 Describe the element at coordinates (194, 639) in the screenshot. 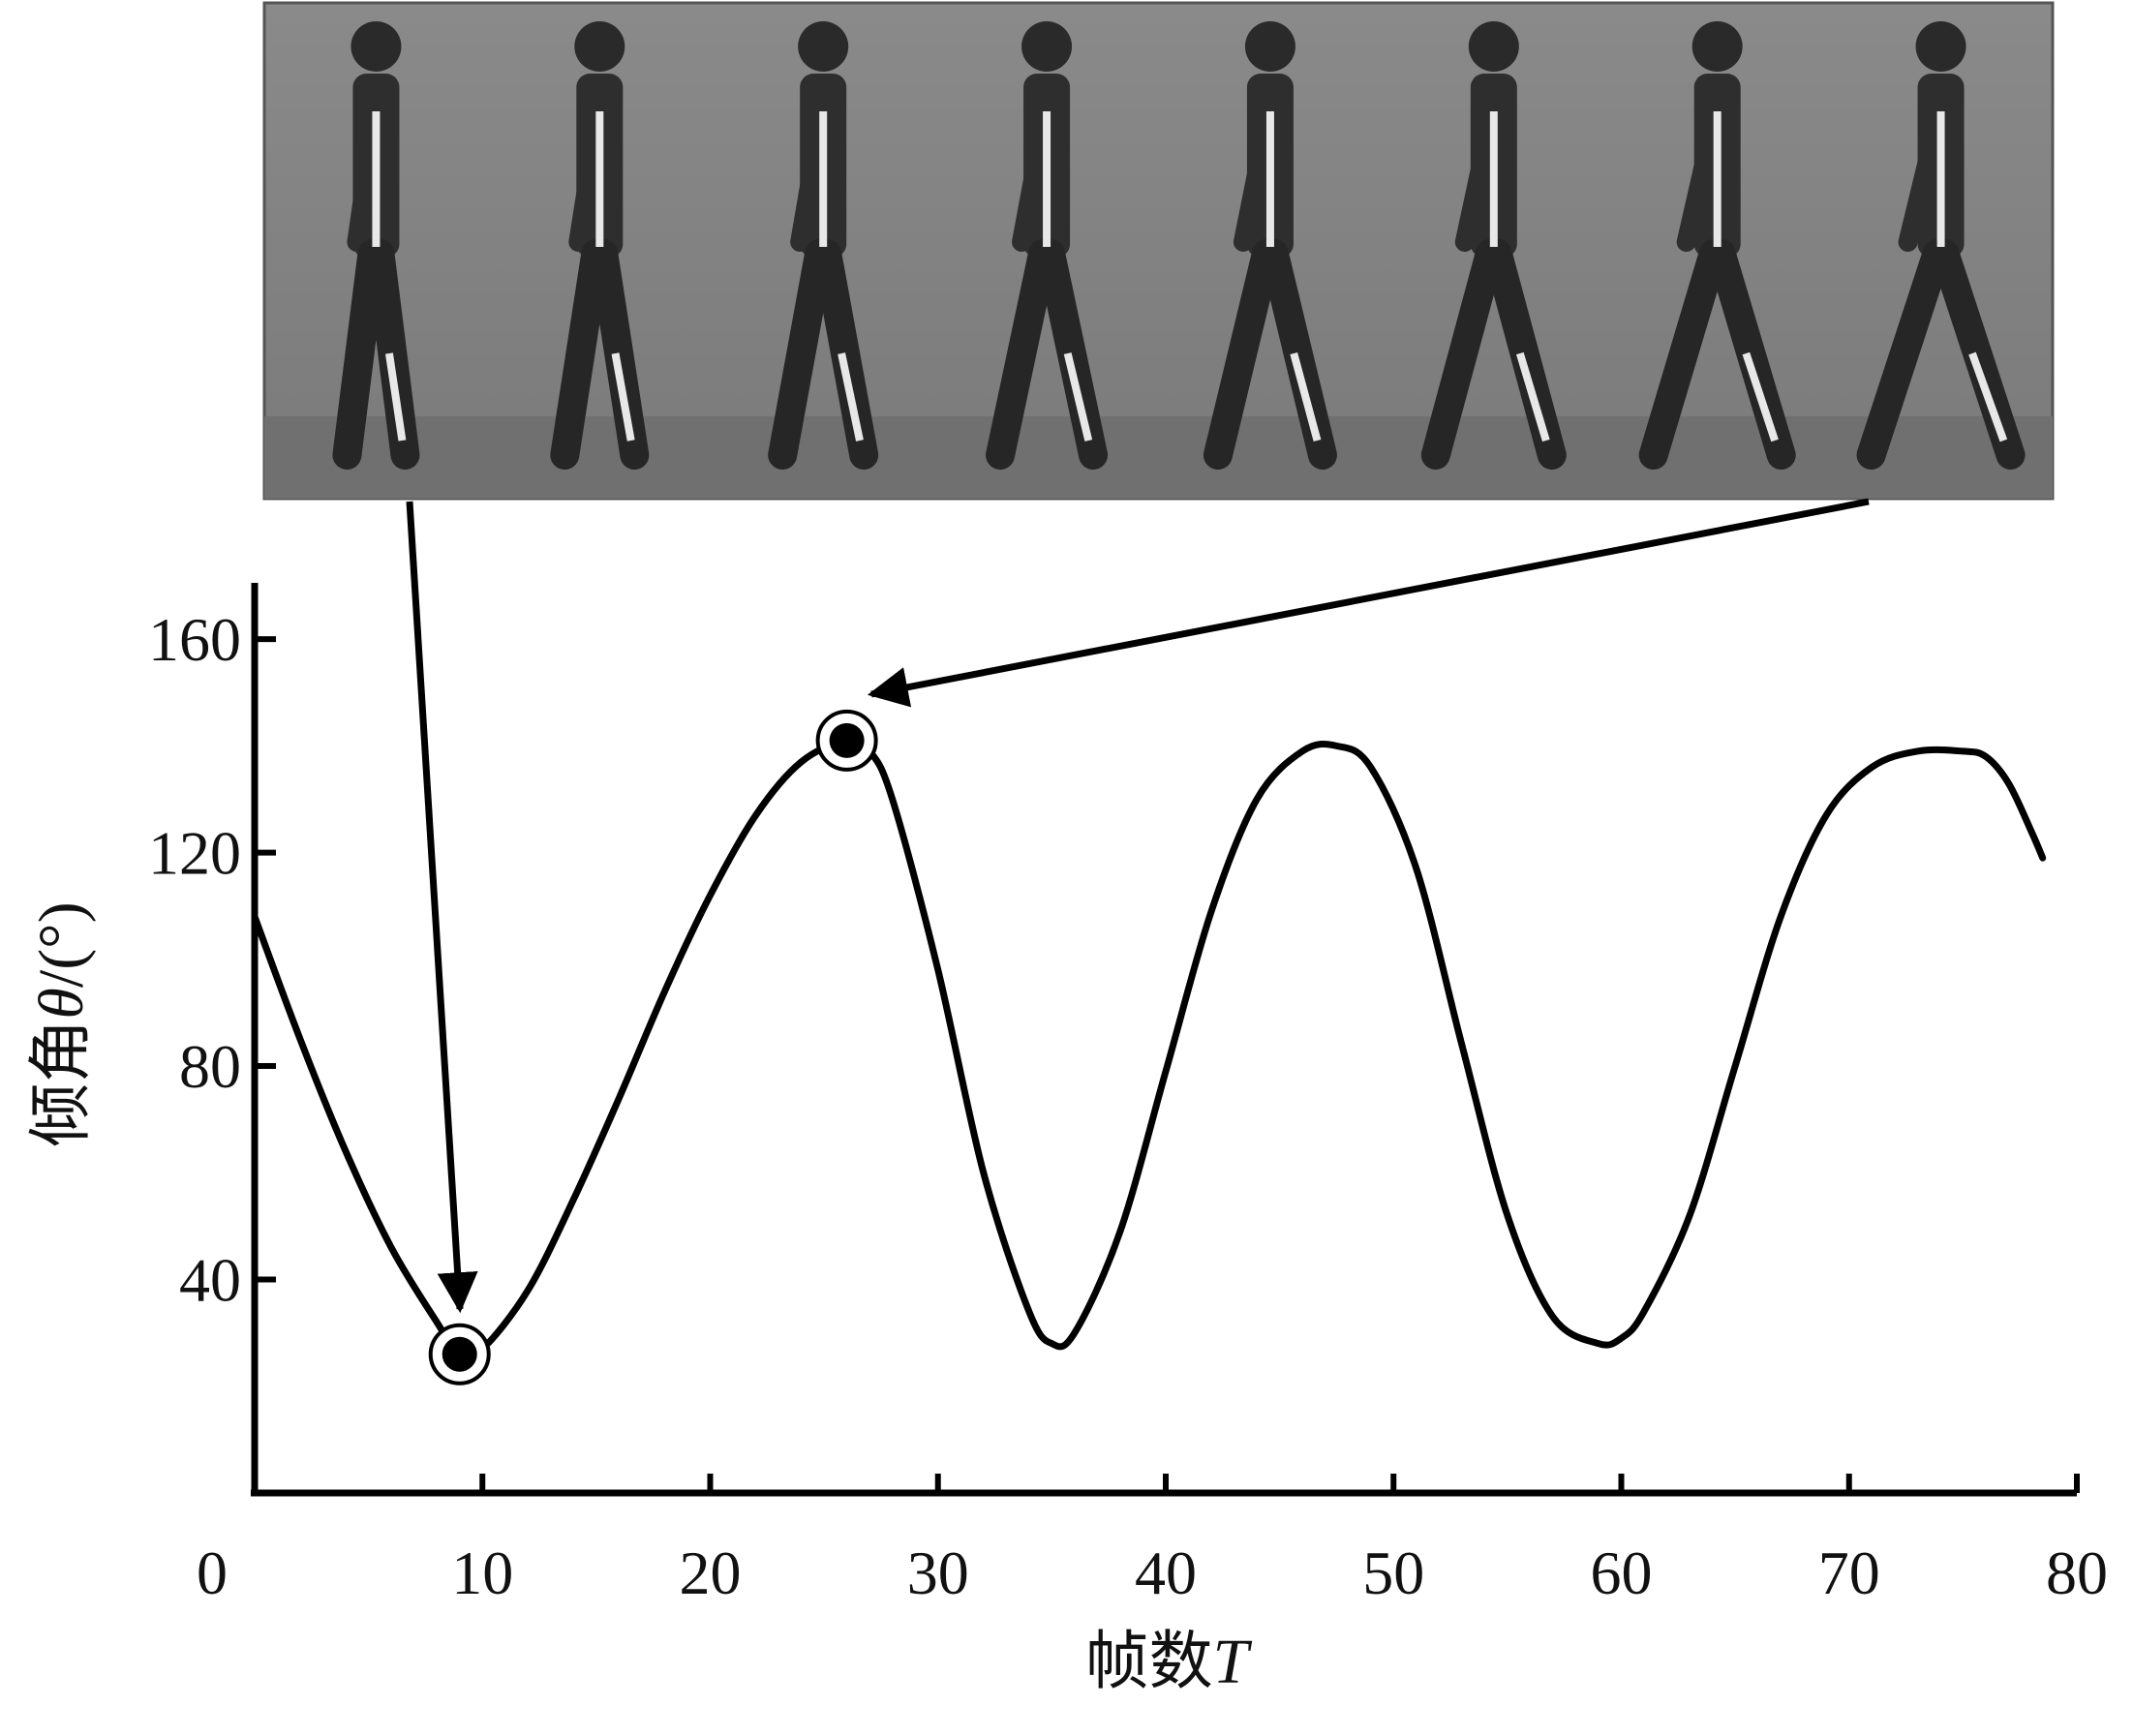

I see `y-tick-label: 160` at that location.